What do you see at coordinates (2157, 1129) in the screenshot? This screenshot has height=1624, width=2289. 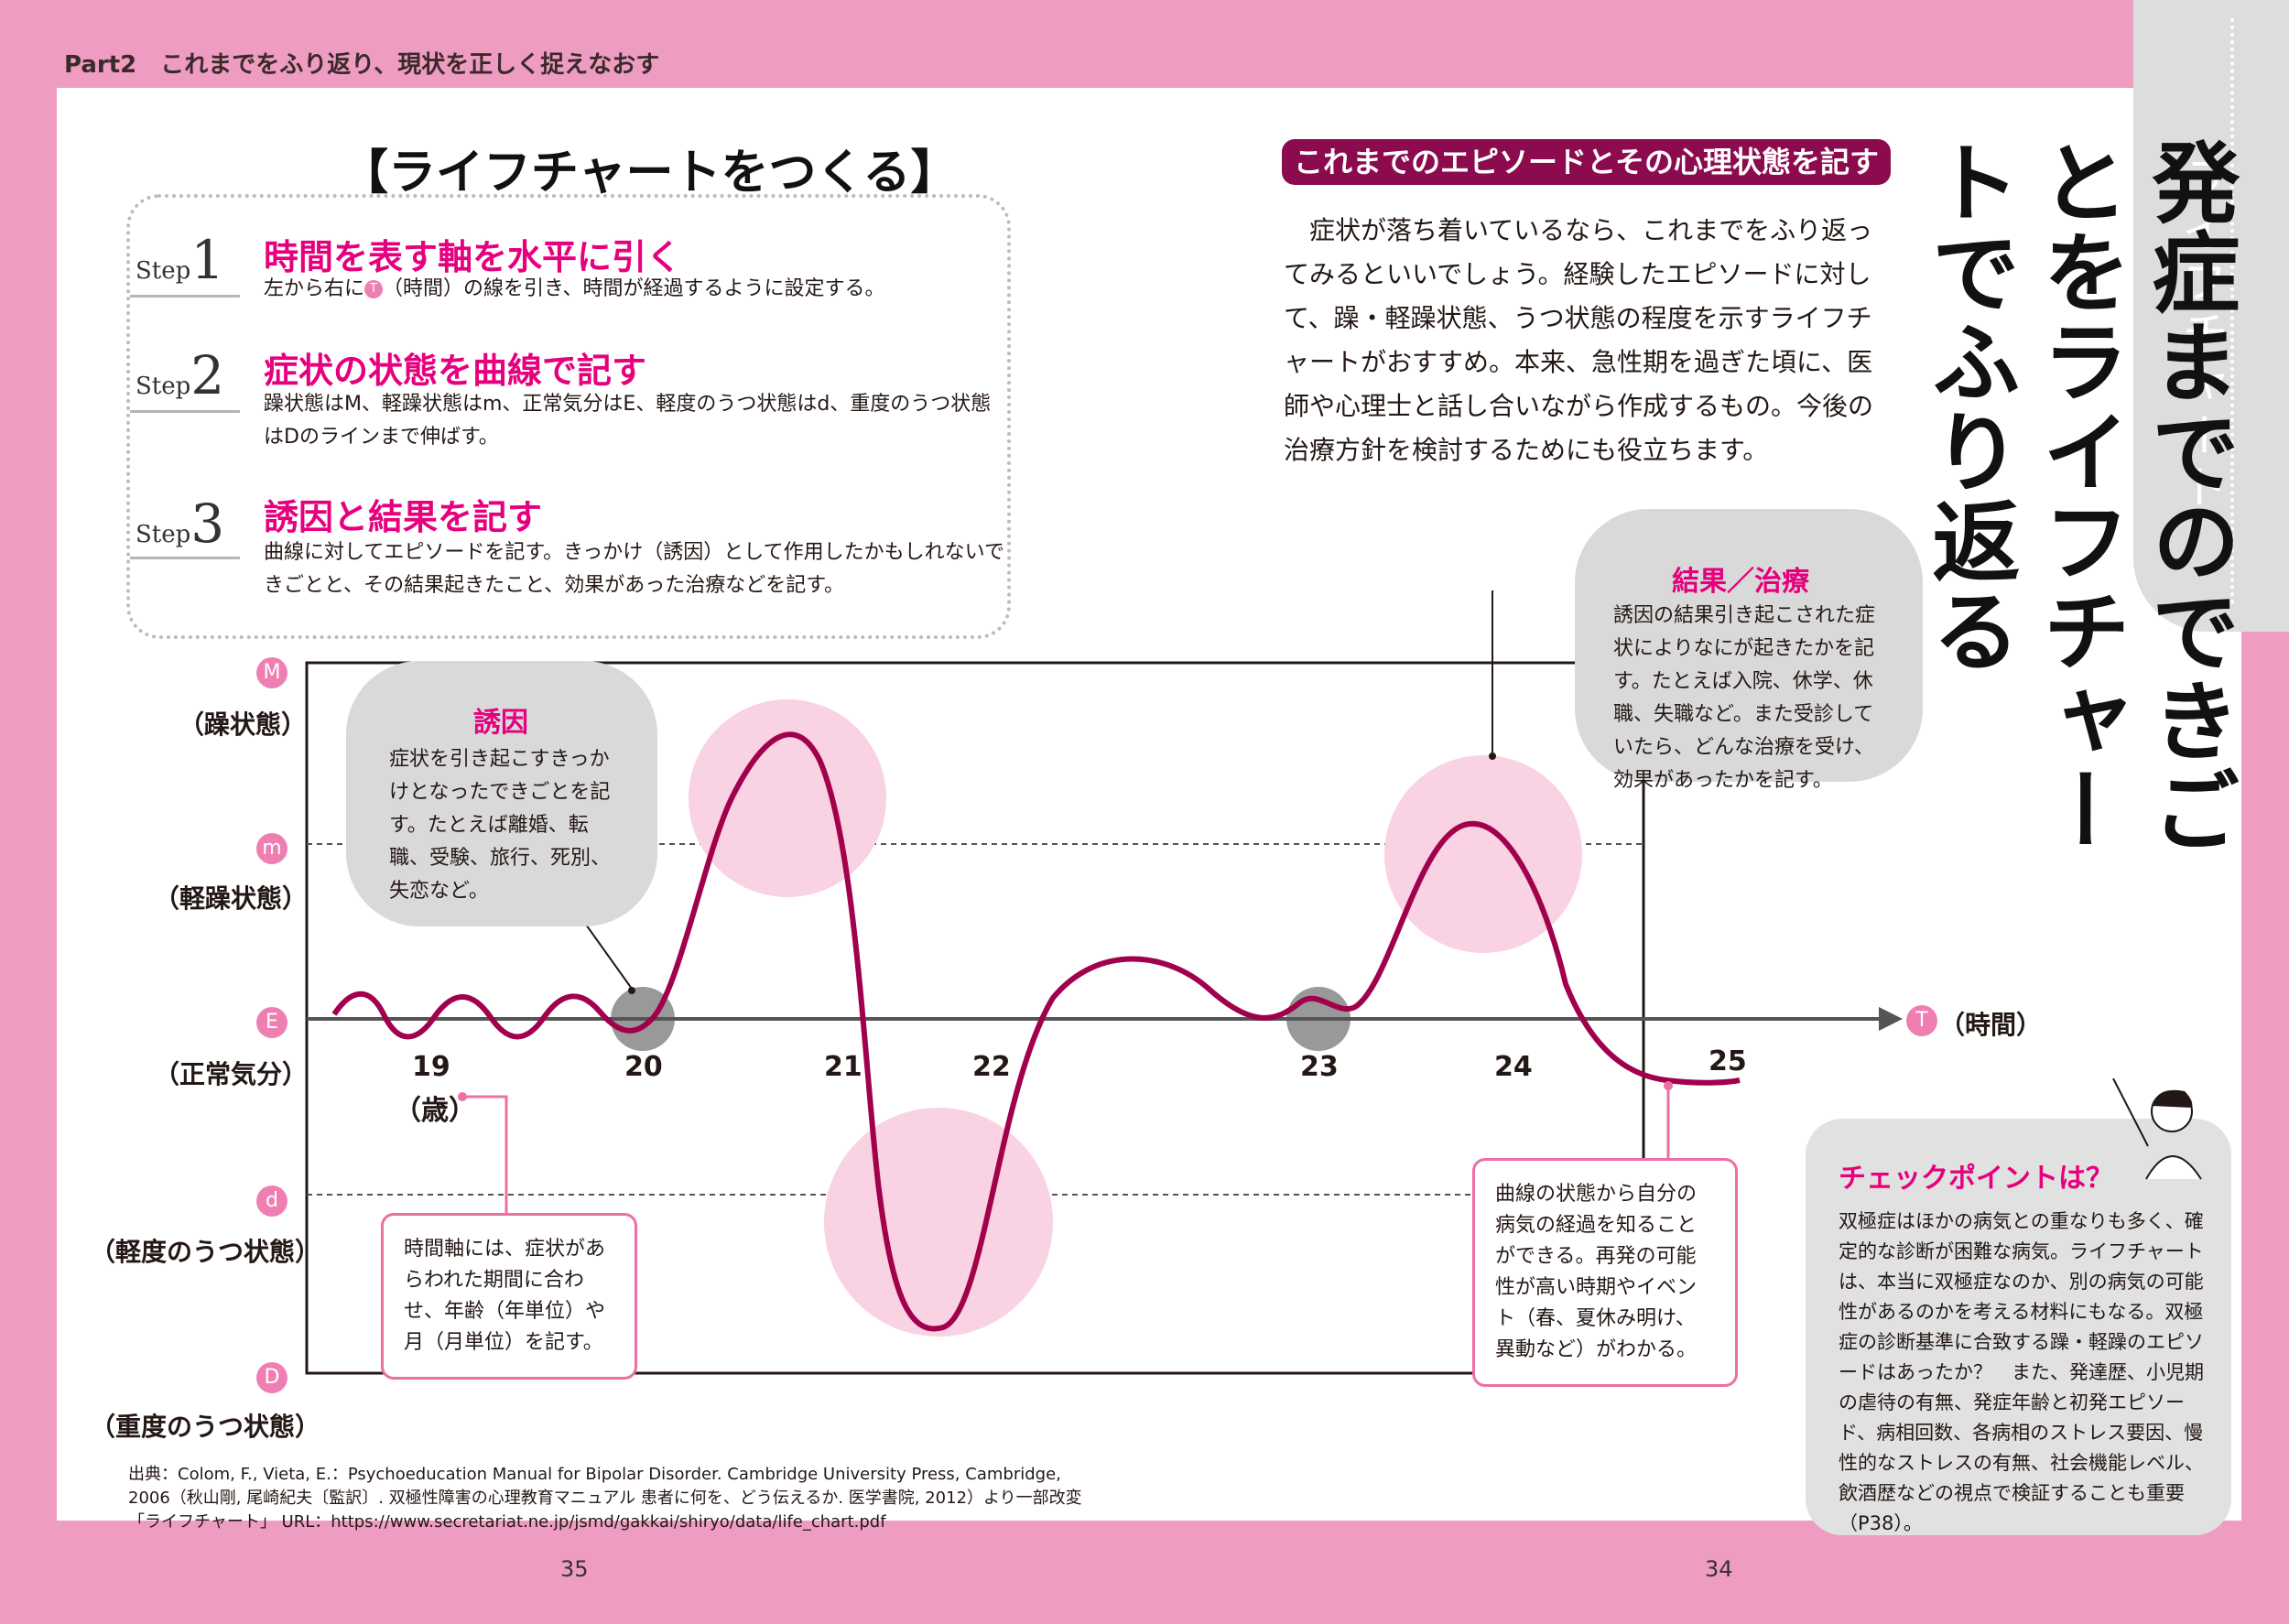 I see `teacher-illustration` at bounding box center [2157, 1129].